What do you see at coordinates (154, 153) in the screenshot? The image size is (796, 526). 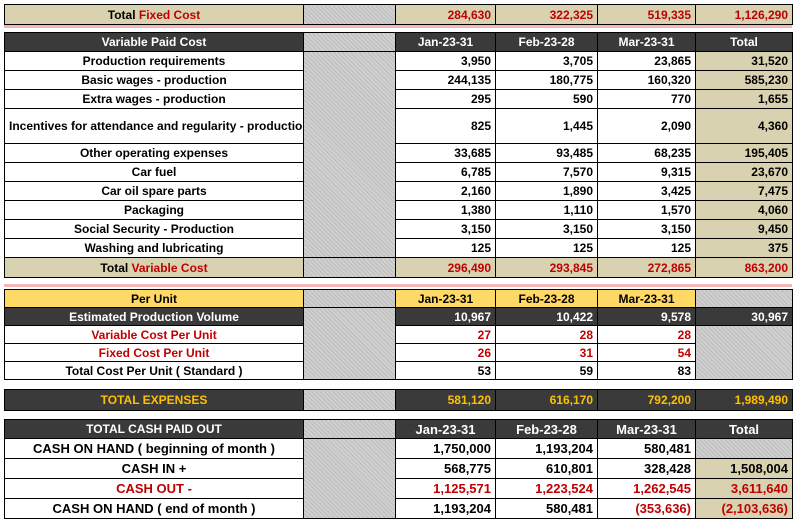 I see `row-label: Other operating expenses` at bounding box center [154, 153].